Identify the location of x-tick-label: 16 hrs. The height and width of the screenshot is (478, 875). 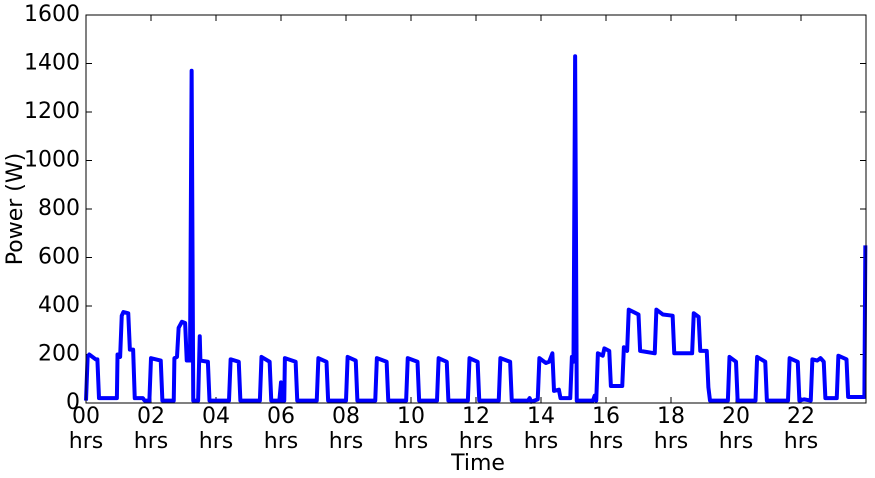
(606, 429).